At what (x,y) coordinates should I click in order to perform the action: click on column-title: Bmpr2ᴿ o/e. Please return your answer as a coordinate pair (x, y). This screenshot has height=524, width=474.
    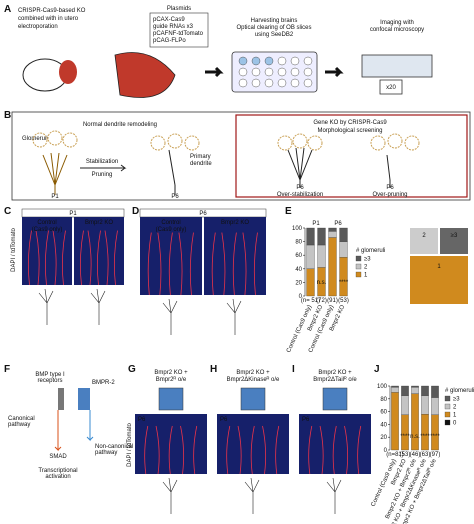
    Looking at the image, I should click on (171, 379).